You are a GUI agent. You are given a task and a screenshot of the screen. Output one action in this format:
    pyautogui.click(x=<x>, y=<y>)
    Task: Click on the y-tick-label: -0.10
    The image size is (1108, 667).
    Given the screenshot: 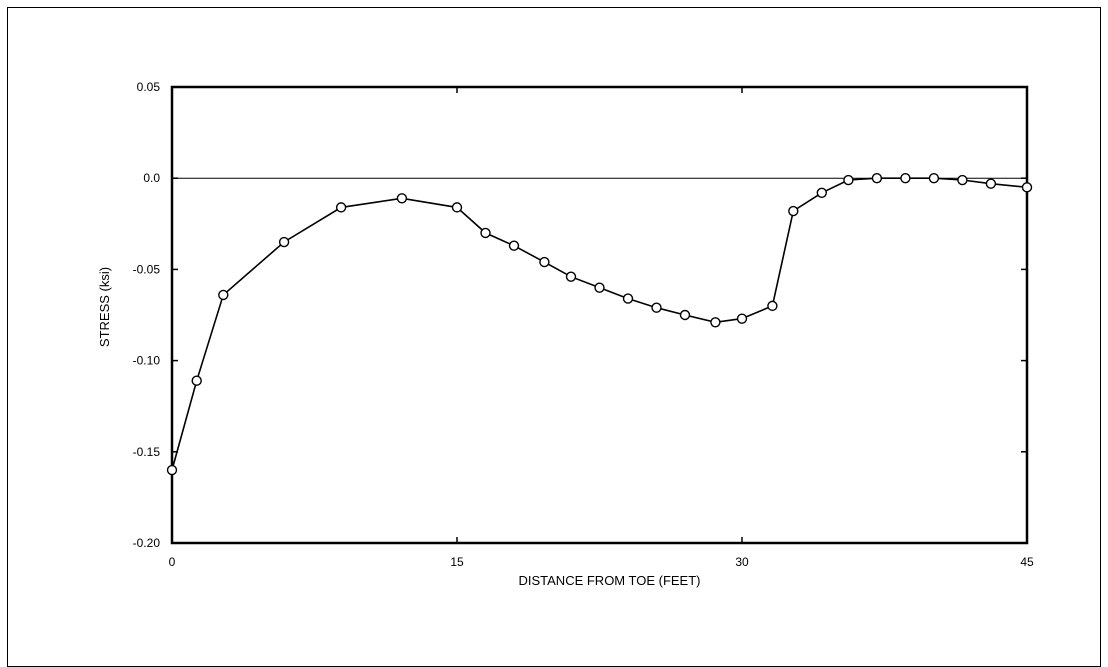 What is the action you would take?
    pyautogui.click(x=147, y=361)
    